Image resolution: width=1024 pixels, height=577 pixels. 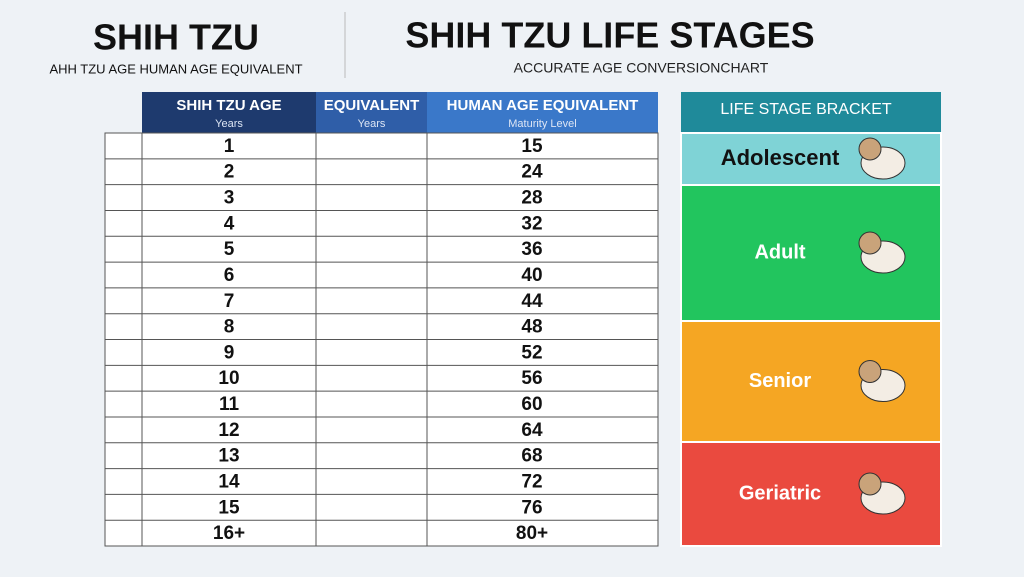 I want to click on age-cell: 3, so click(x=229, y=198).